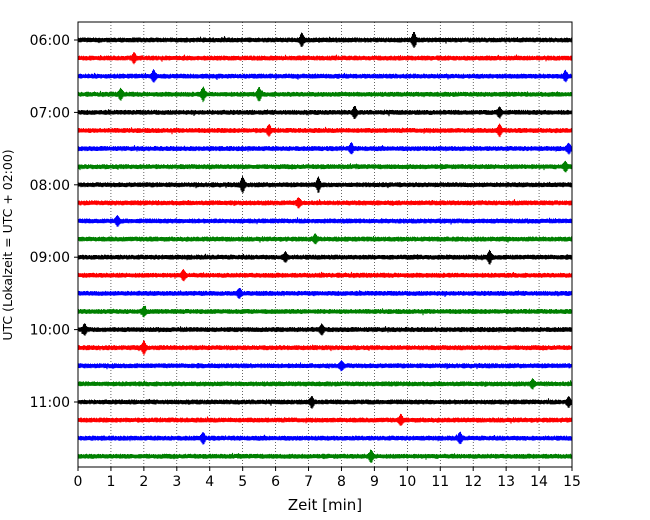 This screenshot has height=520, width=650. Describe the element at coordinates (110, 482) in the screenshot. I see `x-tick-label: 1` at that location.